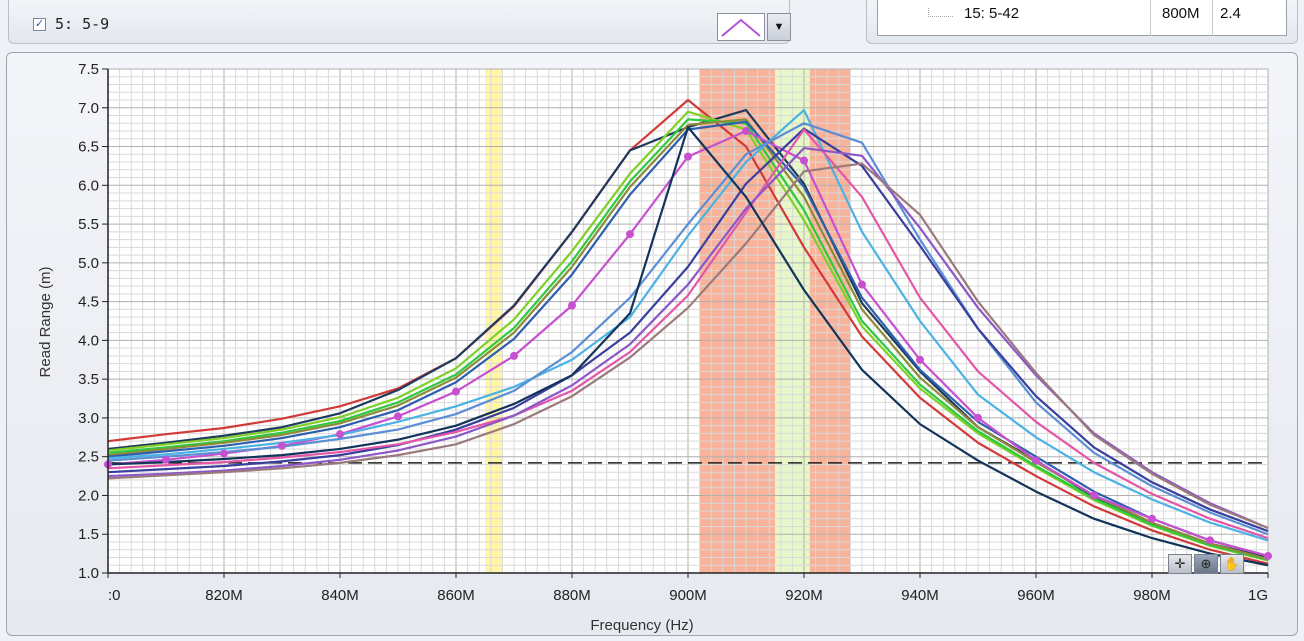 This screenshot has width=1304, height=641. I want to click on plot-visible-checkbox: ✓, so click(39, 24).